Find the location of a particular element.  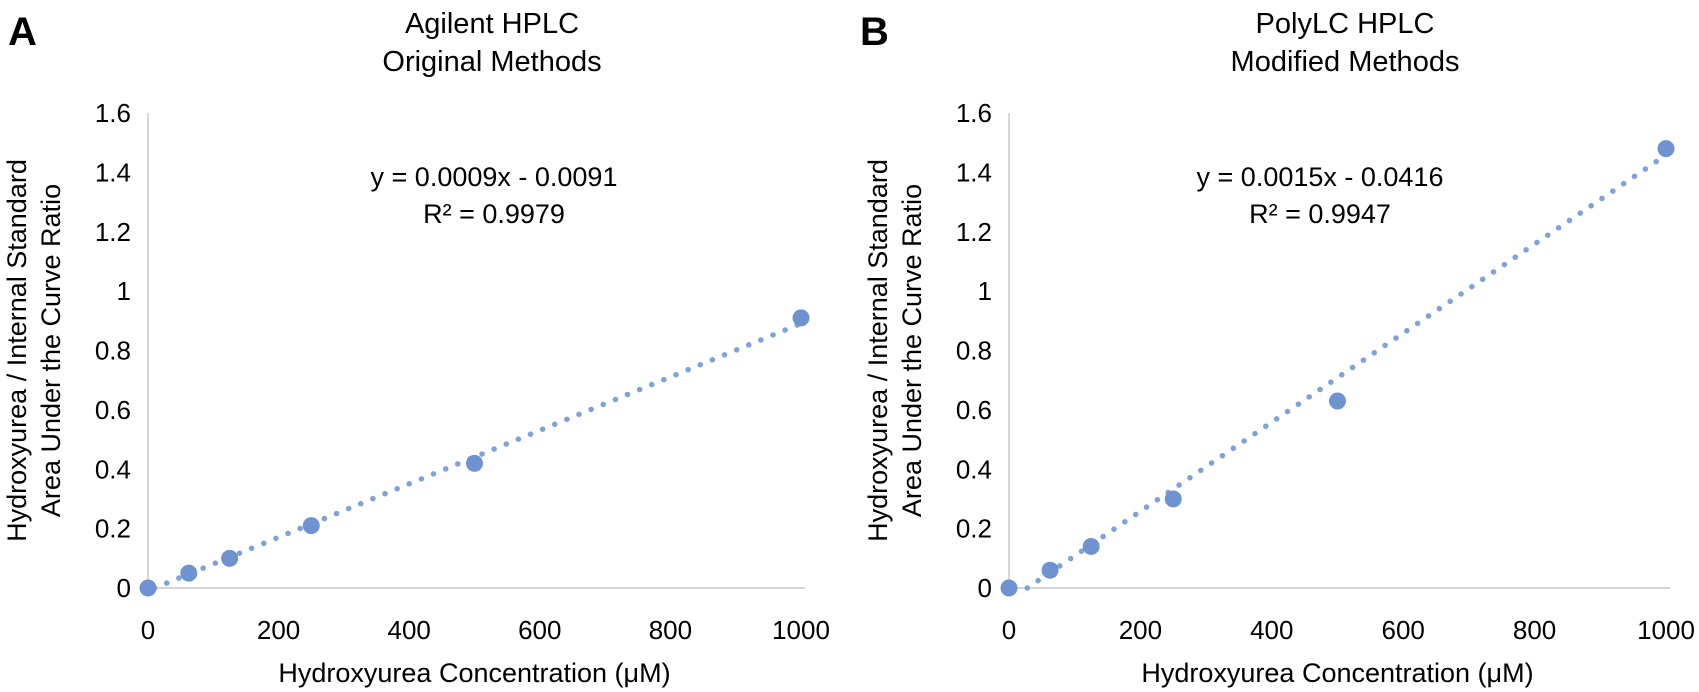

panel-a-title-line1: Agilent HPLC is located at coordinates (492, 24).